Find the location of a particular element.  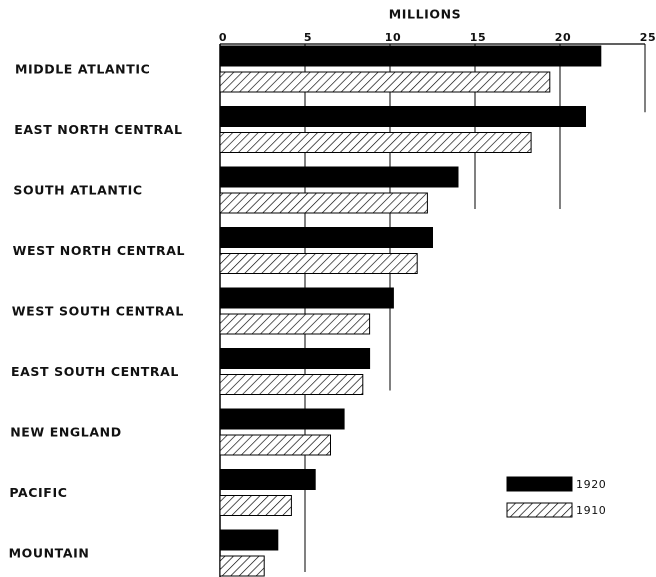

x-tick-label: 5 is located at coordinates (308, 37).